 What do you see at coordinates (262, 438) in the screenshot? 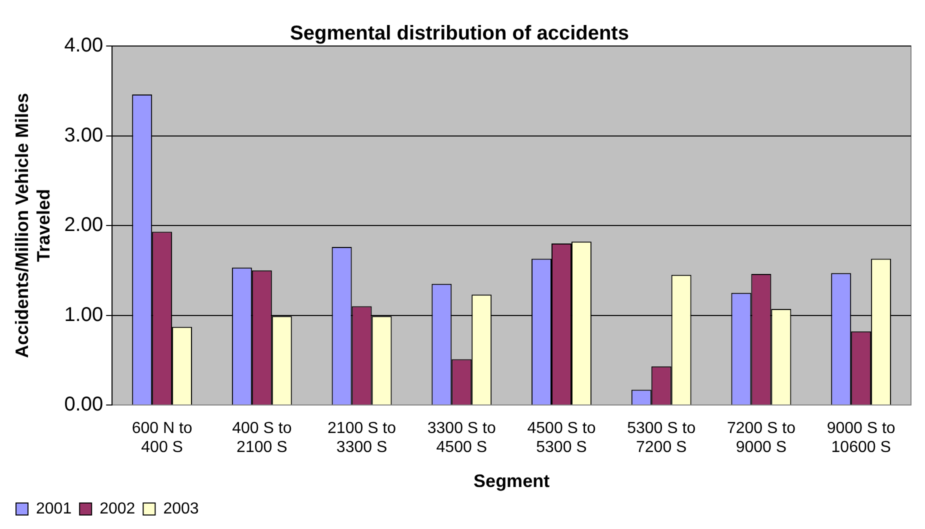
I see `x-tick-label: 400 S to 2100 S` at bounding box center [262, 438].